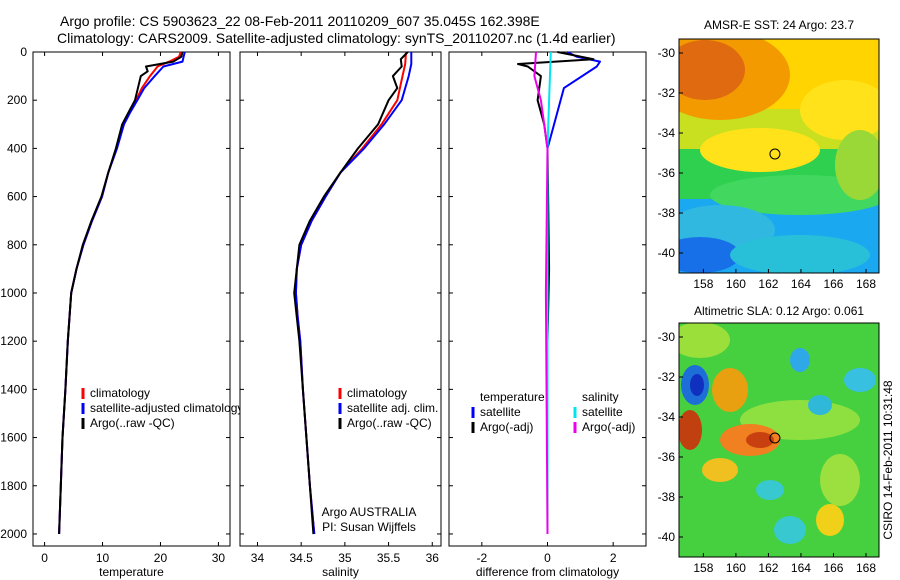  Describe the element at coordinates (17, 245) in the screenshot. I see `y-tick-label: 800` at that location.